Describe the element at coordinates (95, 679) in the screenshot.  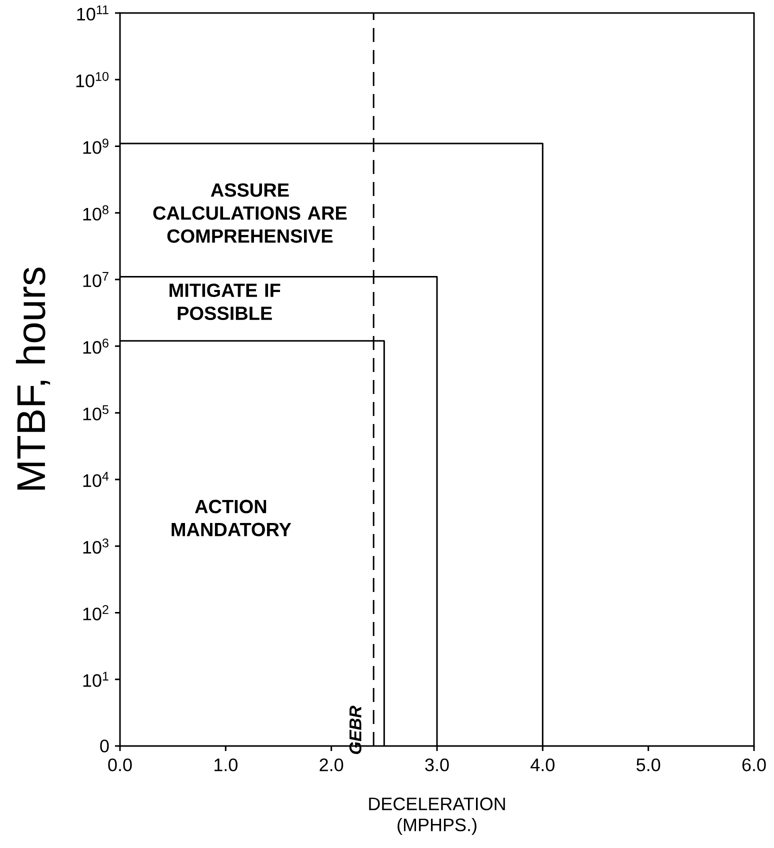
I see `y-tick-label: 10$^{1}$` at that location.